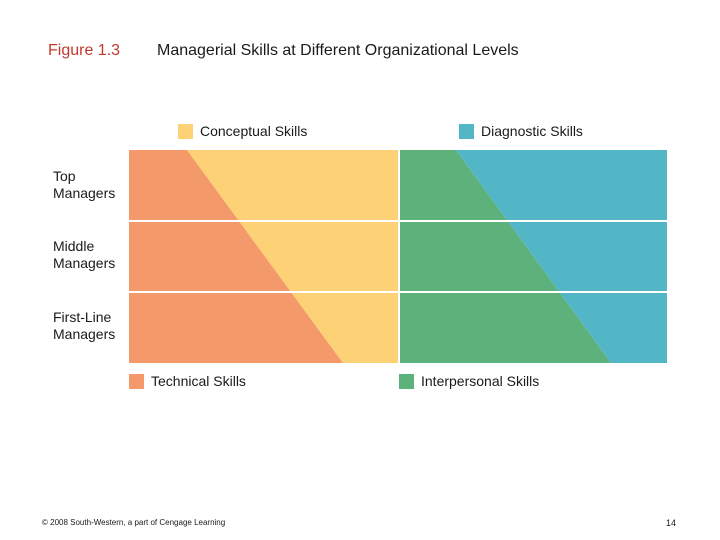  I want to click on page-number: 14, so click(671, 523).